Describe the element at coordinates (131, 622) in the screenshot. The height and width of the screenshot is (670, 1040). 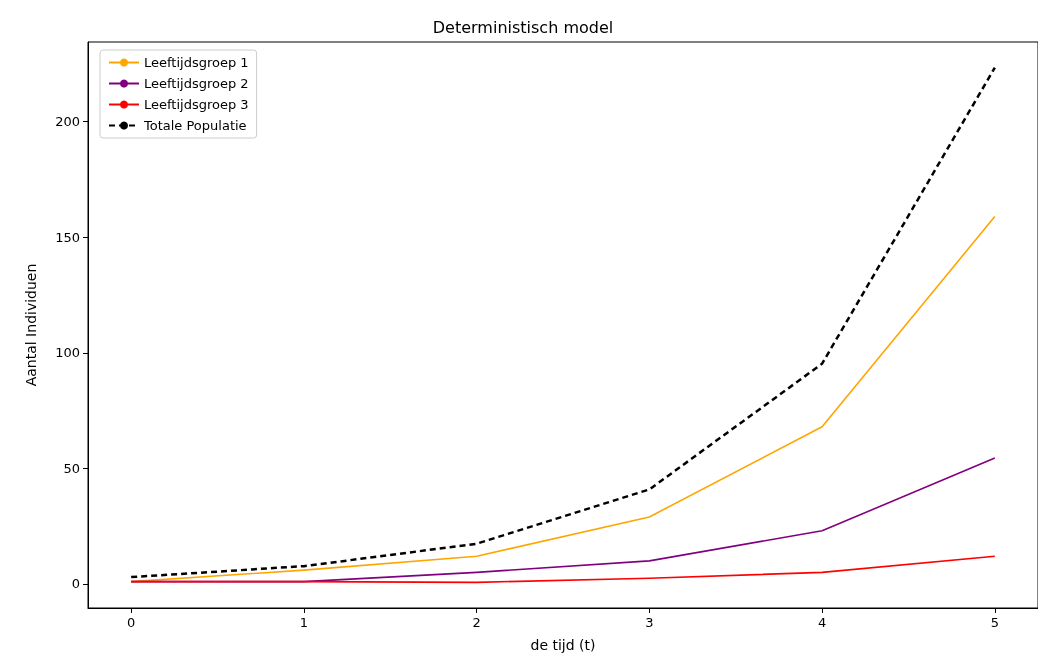
I see `x-tick-label: 0` at that location.